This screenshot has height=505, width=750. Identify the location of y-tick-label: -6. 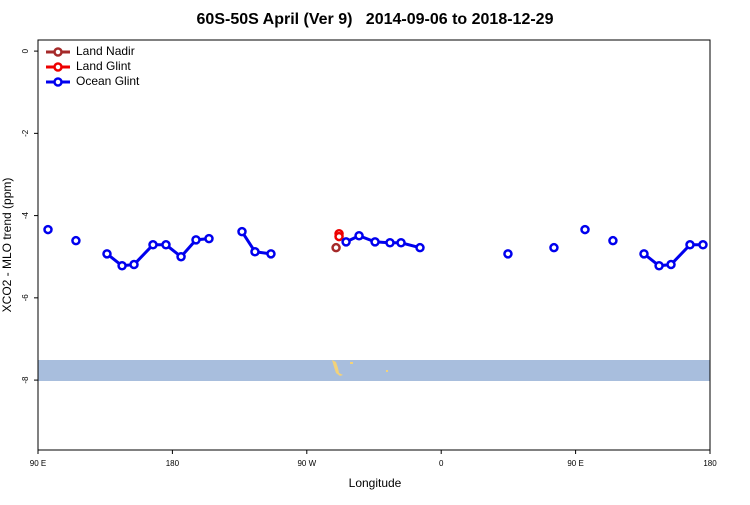
(25, 298).